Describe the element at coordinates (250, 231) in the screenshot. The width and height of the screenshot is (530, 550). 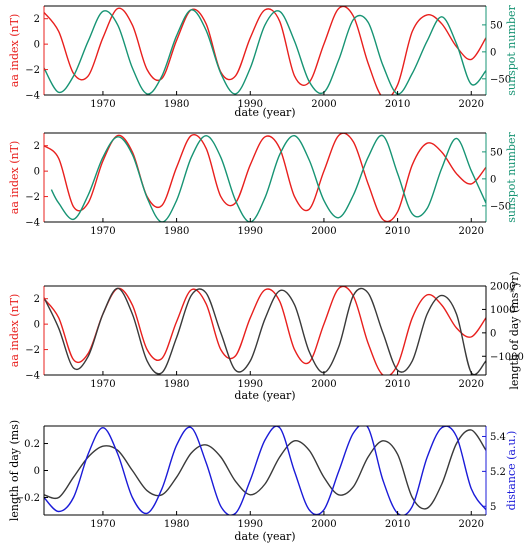
I see `panel-2-x-tick-label: 1990` at that location.